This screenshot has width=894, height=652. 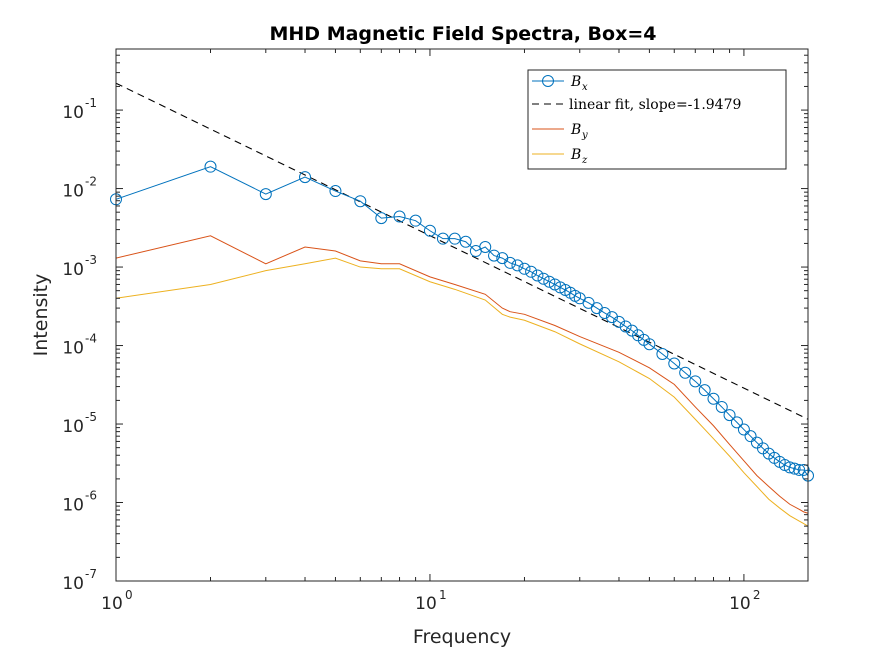 I want to click on legend-label-sub-bx: x, so click(x=585, y=87).